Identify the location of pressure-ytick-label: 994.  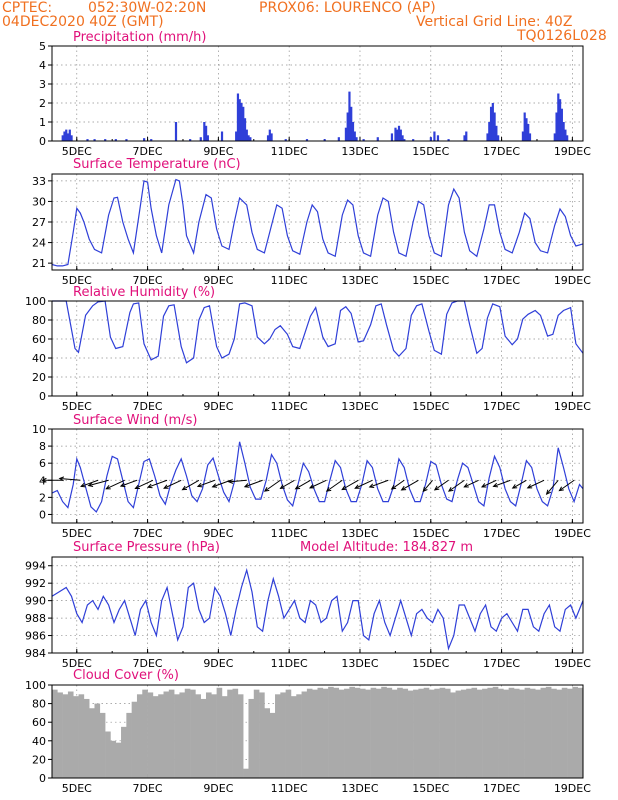
(35, 566).